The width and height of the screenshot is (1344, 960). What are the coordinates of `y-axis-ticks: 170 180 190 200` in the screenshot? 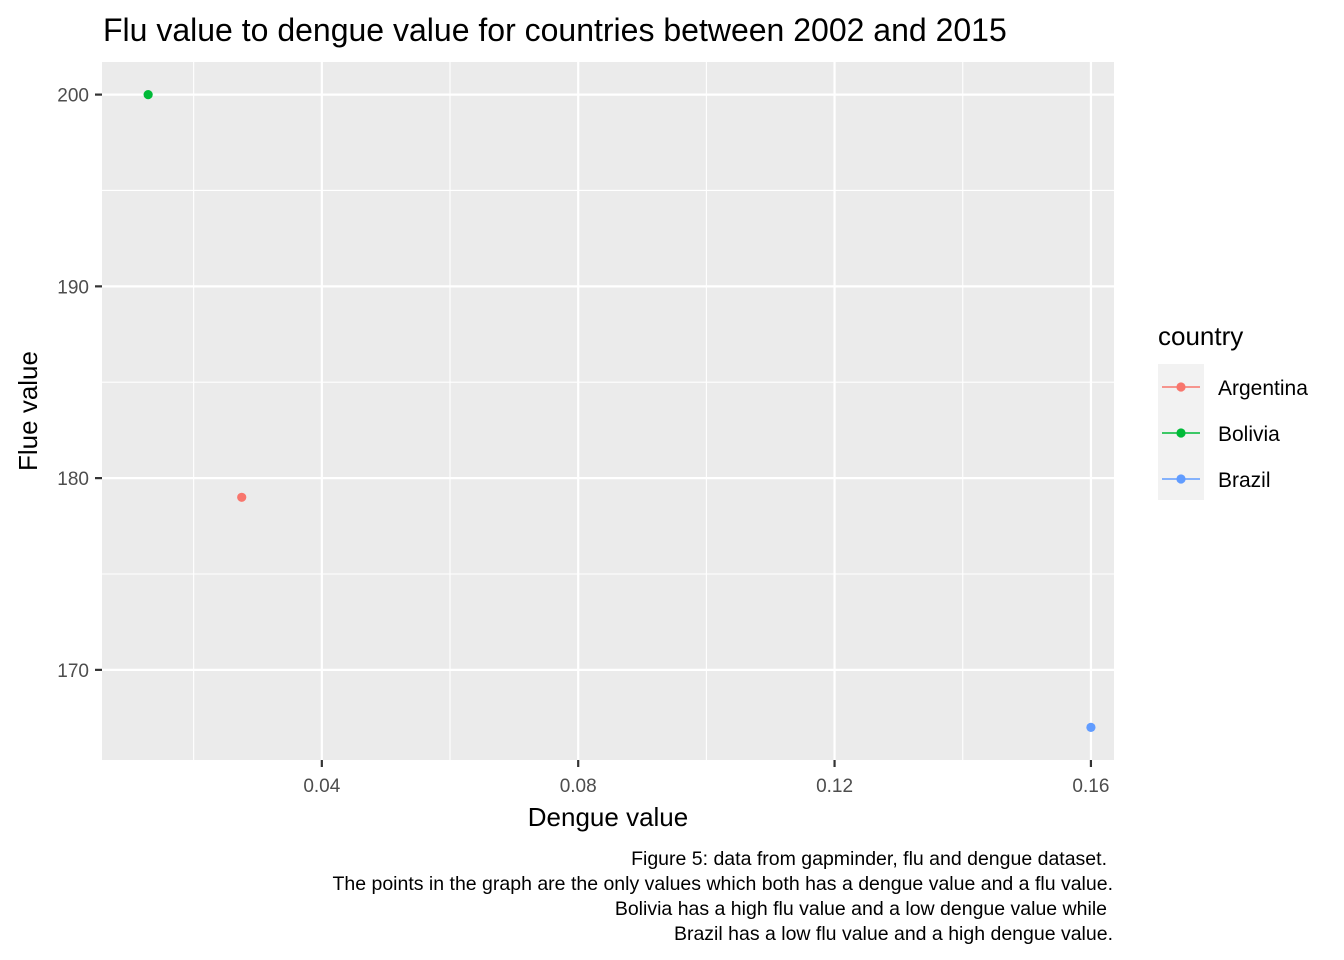 It's located at (79, 384).